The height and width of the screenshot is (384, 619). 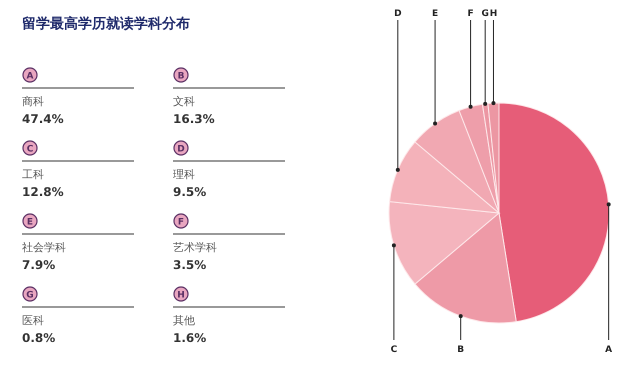 I want to click on text: G, so click(x=30, y=295).